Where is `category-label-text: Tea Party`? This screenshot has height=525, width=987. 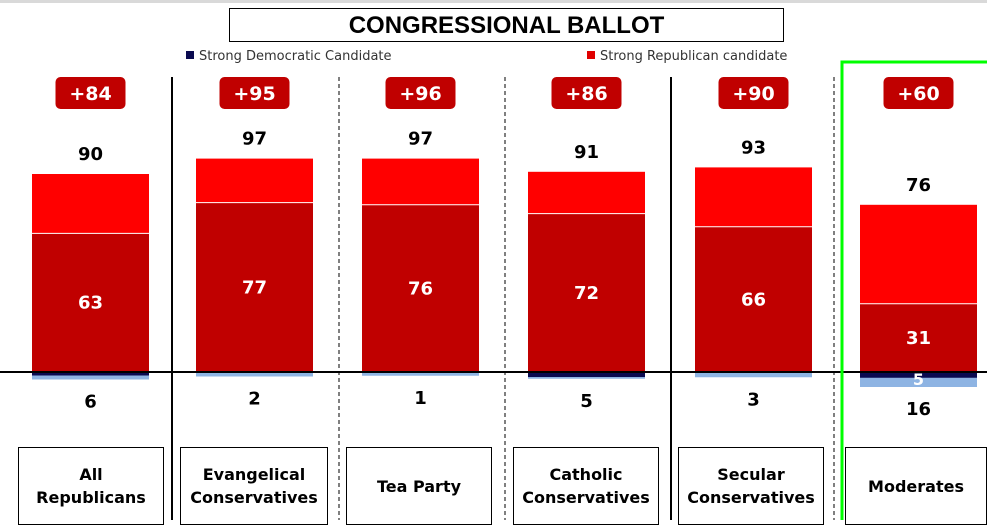 category-label-text: Tea Party is located at coordinates (419, 486).